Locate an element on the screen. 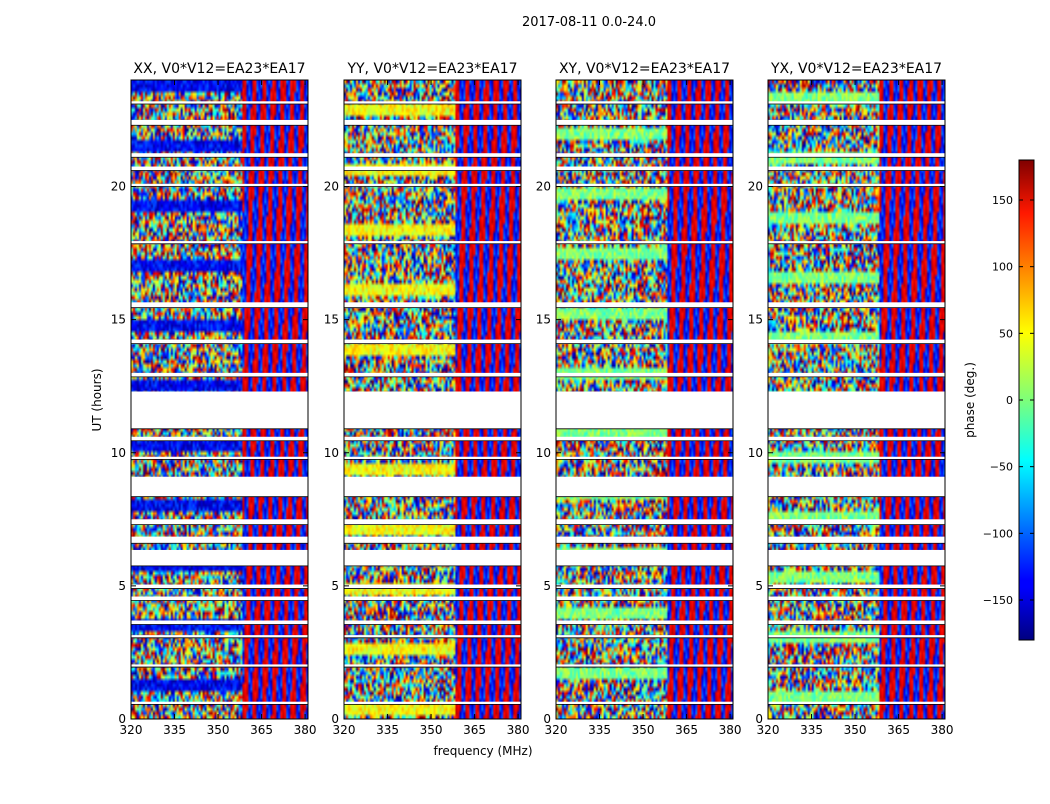 The height and width of the screenshot is (804, 1050). colorbar-tick-label: −50 is located at coordinates (1001, 467).